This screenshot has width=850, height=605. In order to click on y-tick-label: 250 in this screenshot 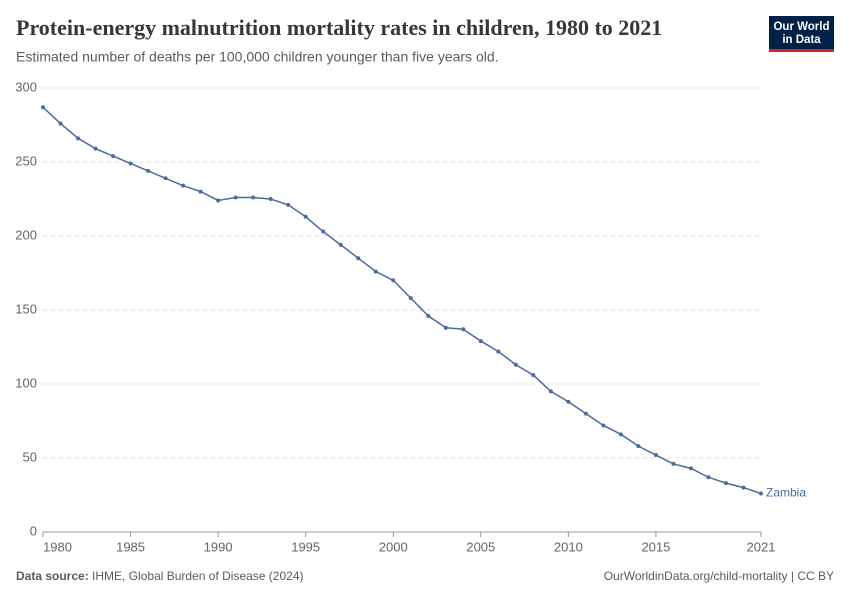, I will do `click(26, 160)`.